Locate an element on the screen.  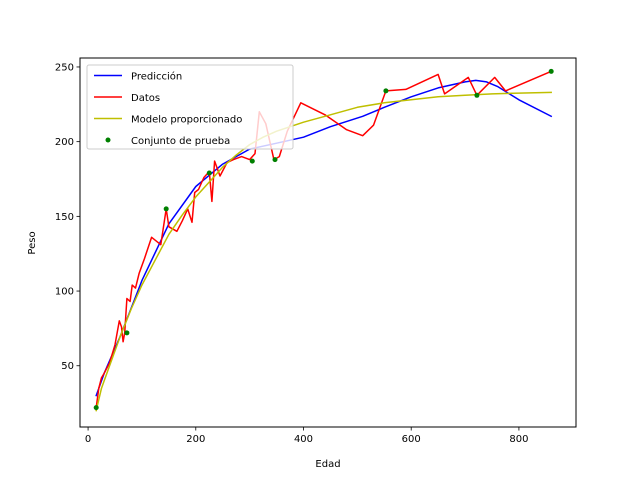
legend-label-3: Conjunto de prueba is located at coordinates (180, 141).